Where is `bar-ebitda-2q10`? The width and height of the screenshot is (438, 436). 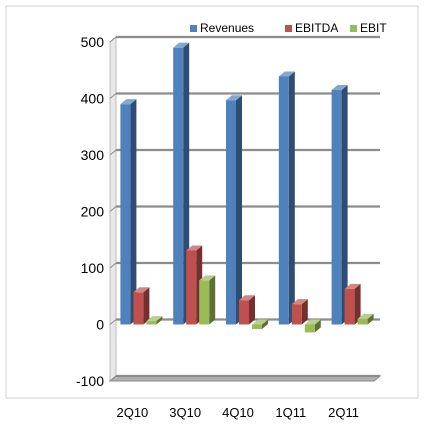
bar-ebitda-2q10 is located at coordinates (141, 306).